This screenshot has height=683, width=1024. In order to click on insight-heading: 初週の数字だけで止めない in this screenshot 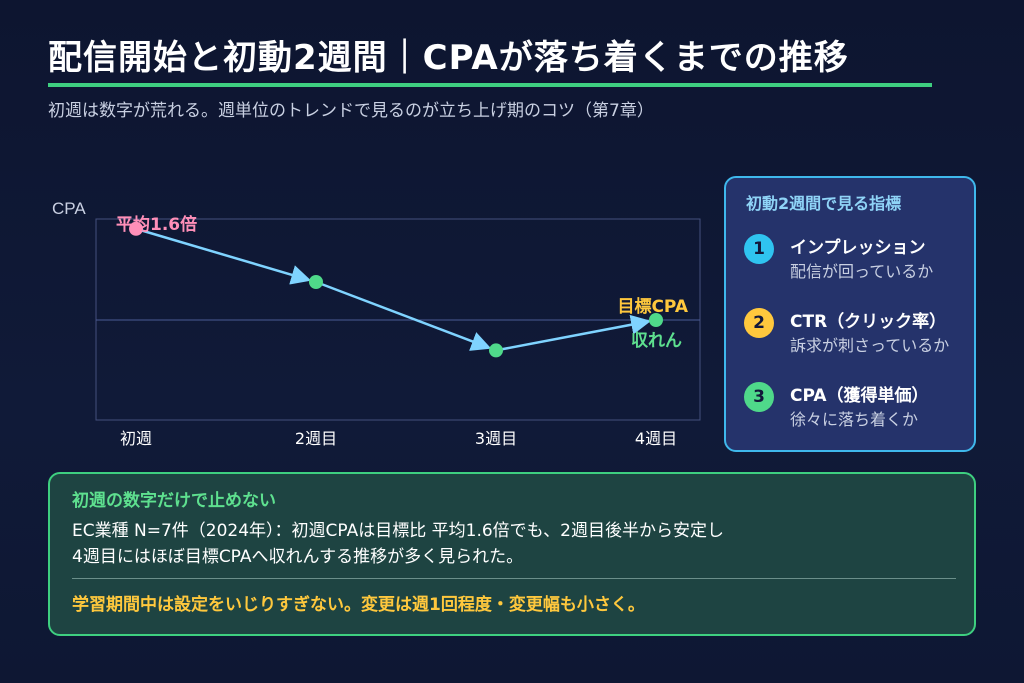, I will do `click(174, 501)`.